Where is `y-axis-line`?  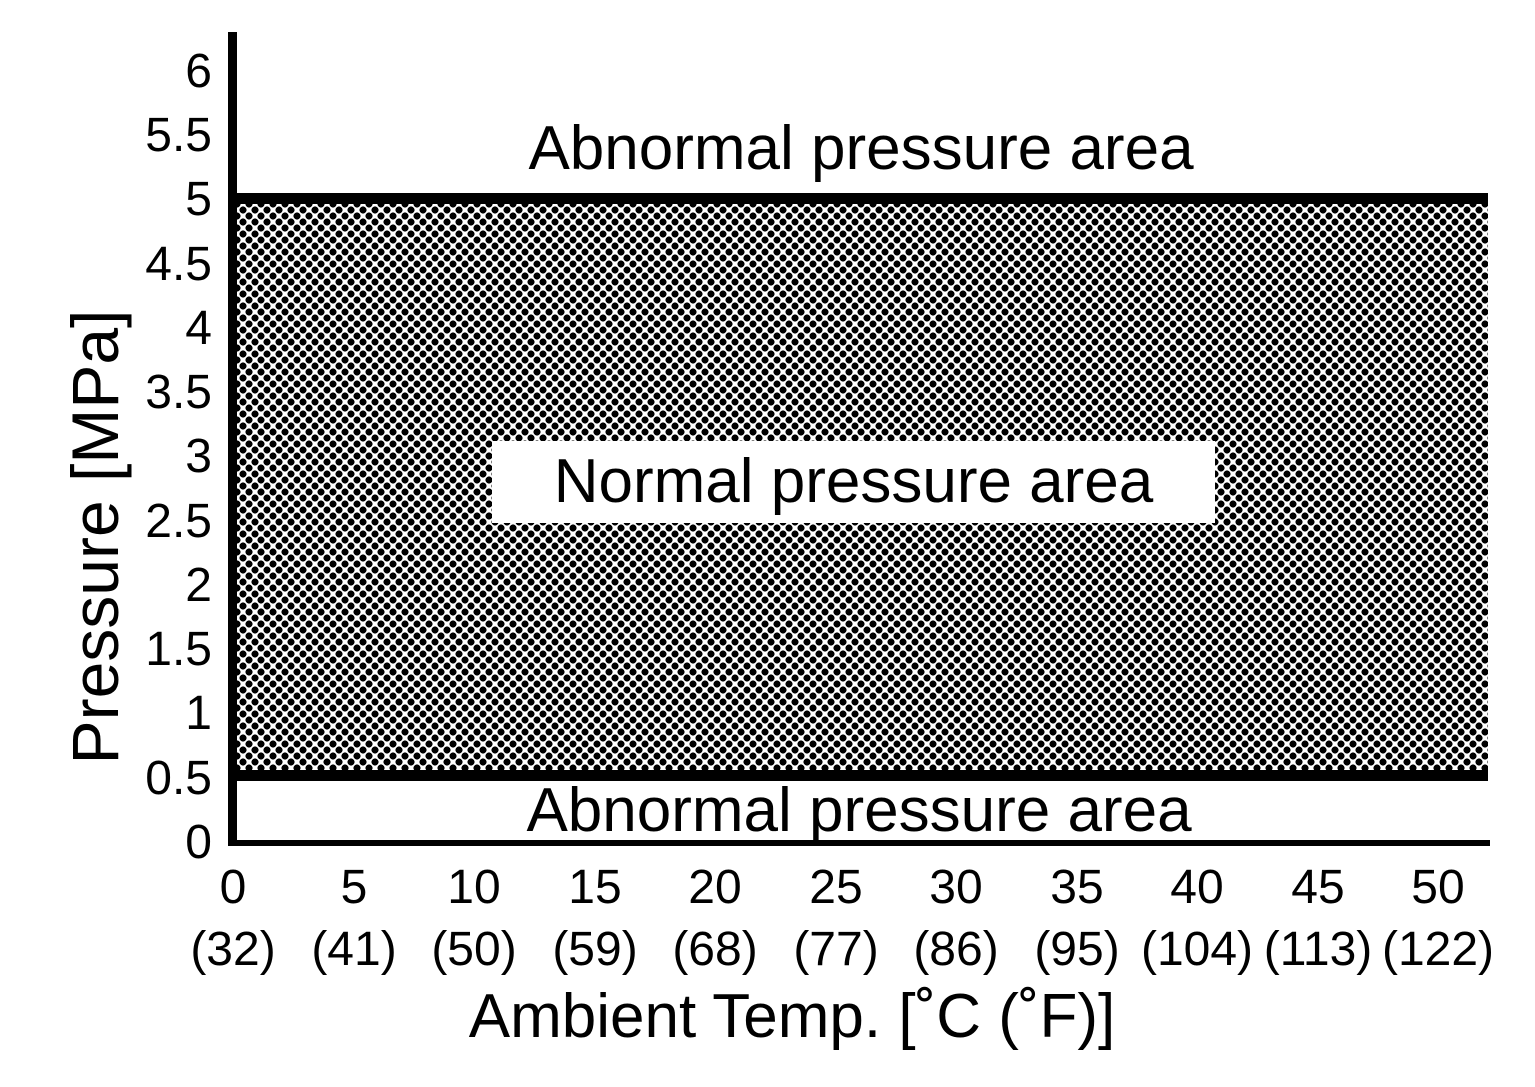 y-axis-line is located at coordinates (232, 439).